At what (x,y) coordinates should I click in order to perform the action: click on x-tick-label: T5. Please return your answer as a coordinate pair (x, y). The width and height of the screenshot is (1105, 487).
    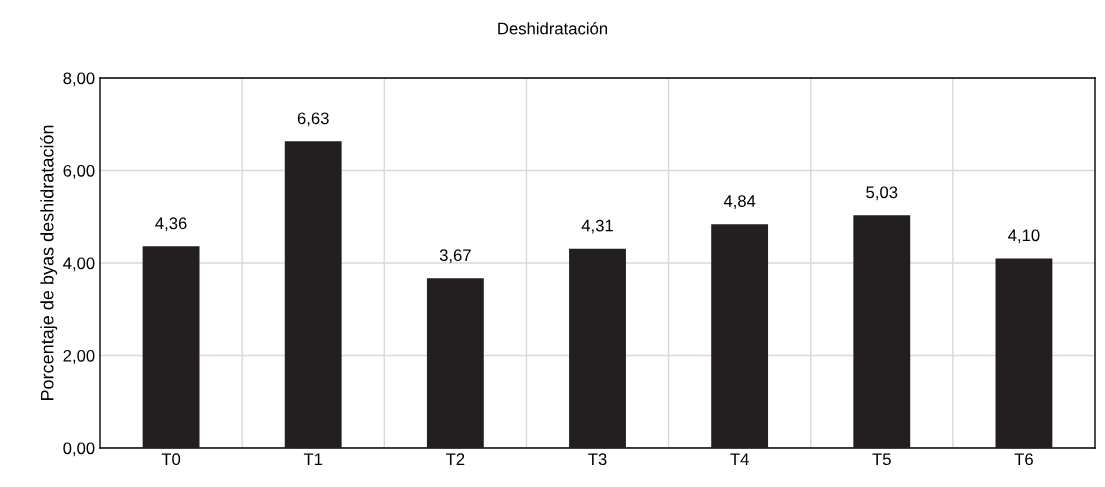
    Looking at the image, I should click on (881, 459).